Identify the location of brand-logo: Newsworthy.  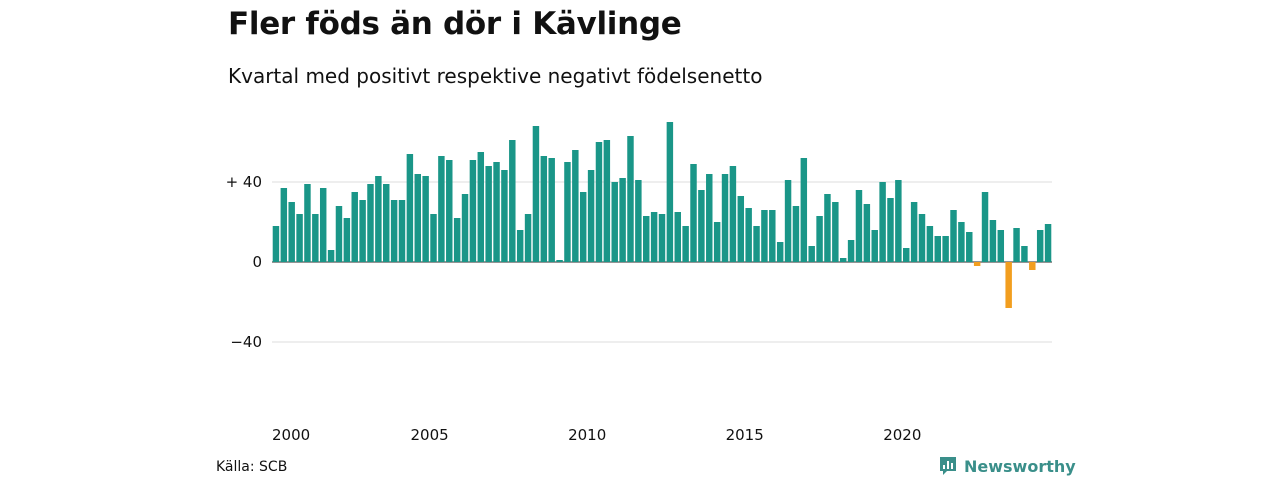
(1007, 466).